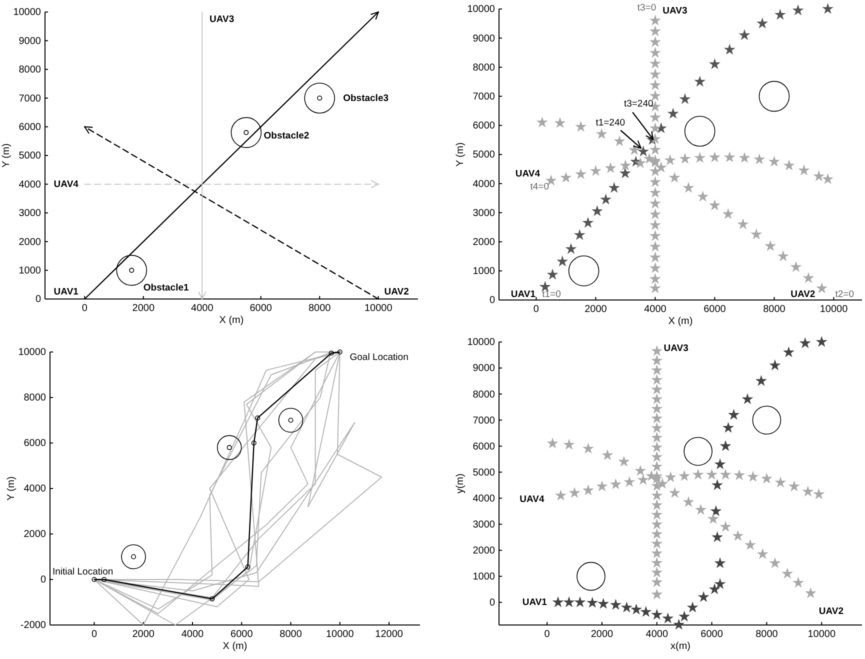 This screenshot has width=865, height=659. Describe the element at coordinates (551, 294) in the screenshot. I see `annotation: t1=0` at that location.